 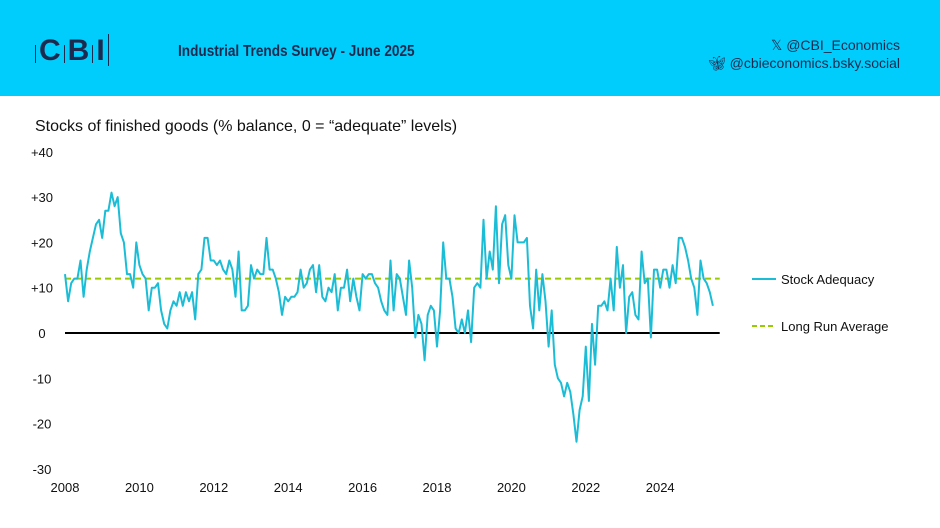 I want to click on y-tick-label: +40, so click(x=42, y=152).